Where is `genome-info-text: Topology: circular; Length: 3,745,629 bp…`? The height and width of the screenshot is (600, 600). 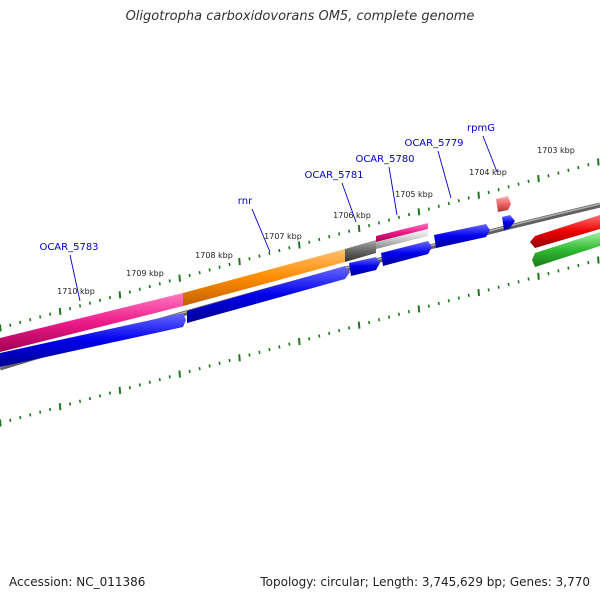
genome-info-text: Topology: circular; Length: 3,745,629 bp… is located at coordinates (425, 582).